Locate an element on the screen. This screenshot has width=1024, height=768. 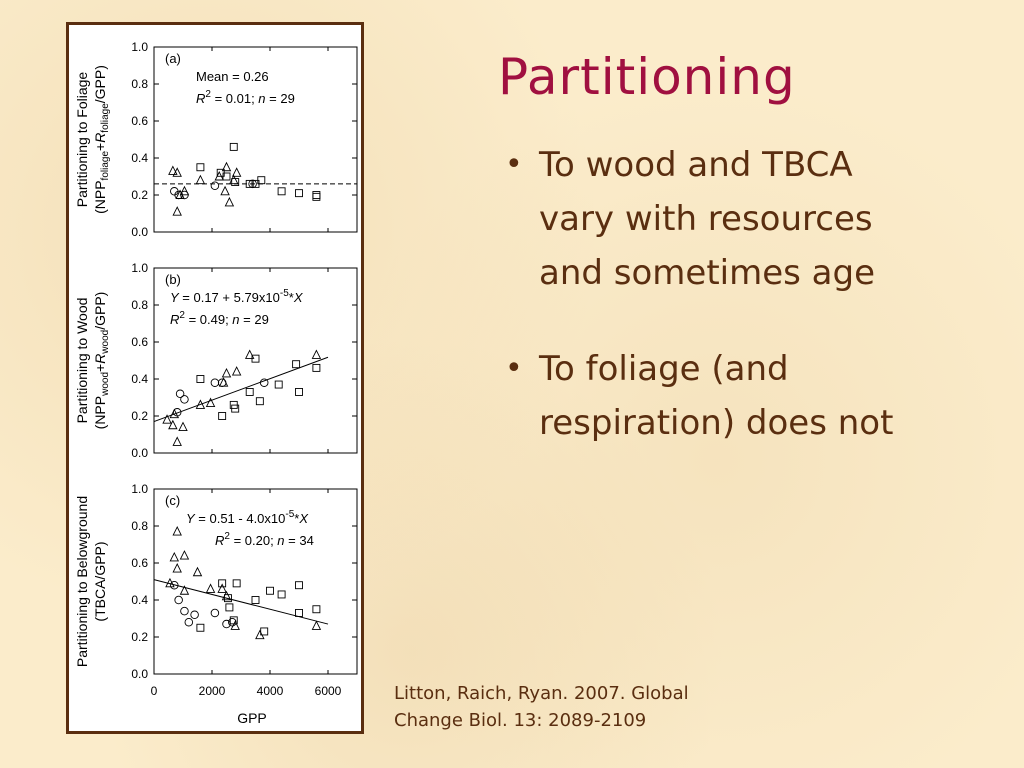
y-axis-label: Partitioning to Belowground is located at coordinates (82, 581).